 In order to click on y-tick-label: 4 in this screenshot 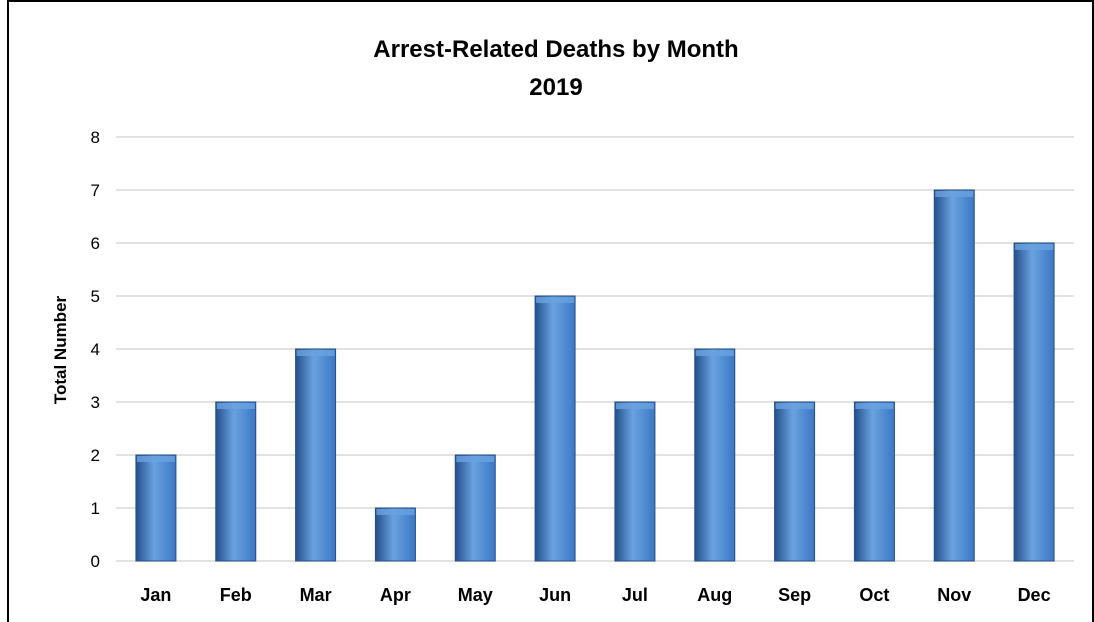, I will do `click(95, 349)`.